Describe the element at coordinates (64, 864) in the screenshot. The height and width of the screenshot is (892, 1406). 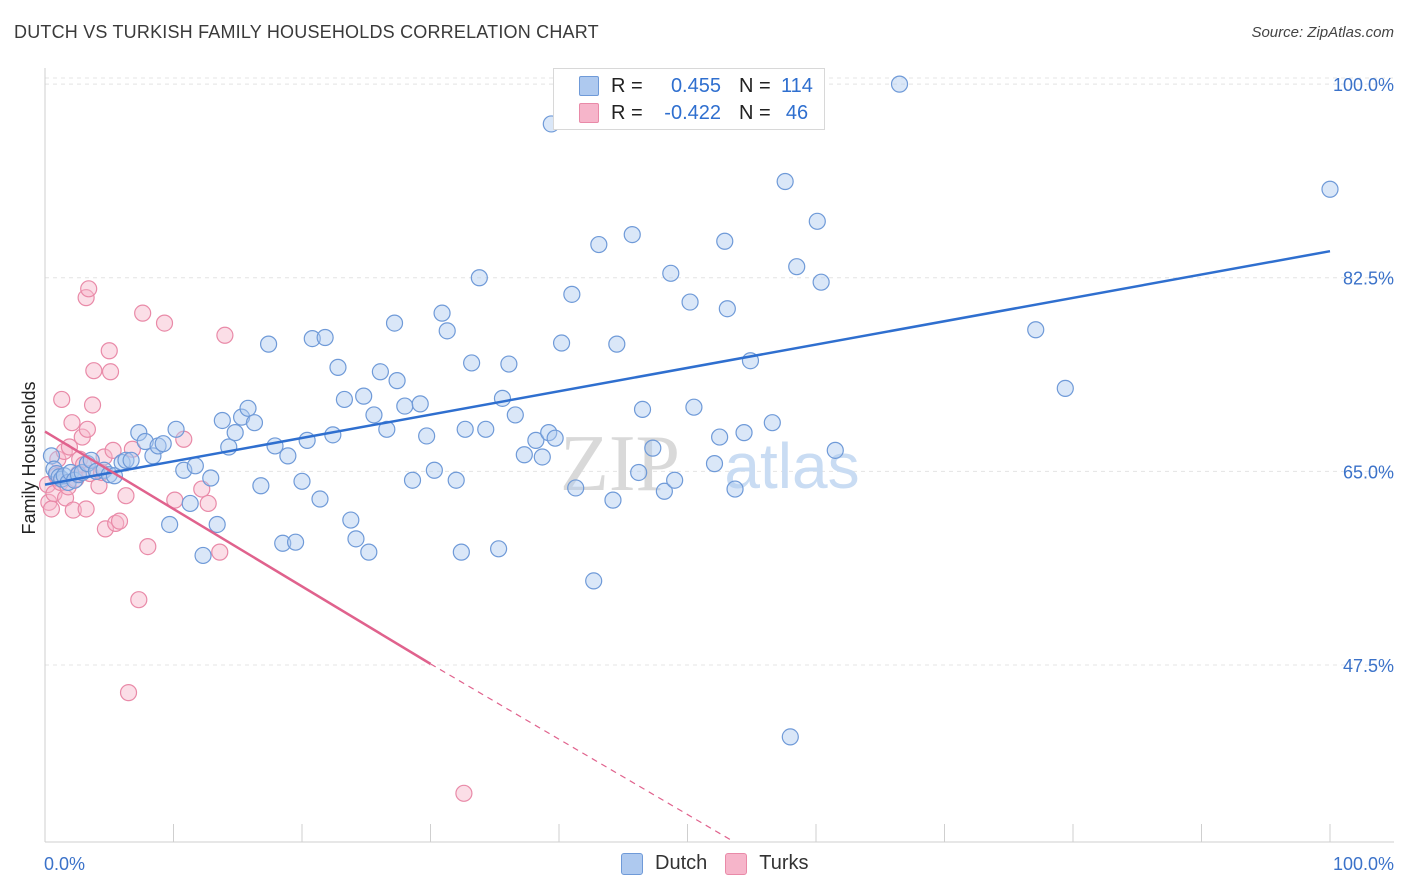
I see `x-tick-label-min: 0.0%` at that location.